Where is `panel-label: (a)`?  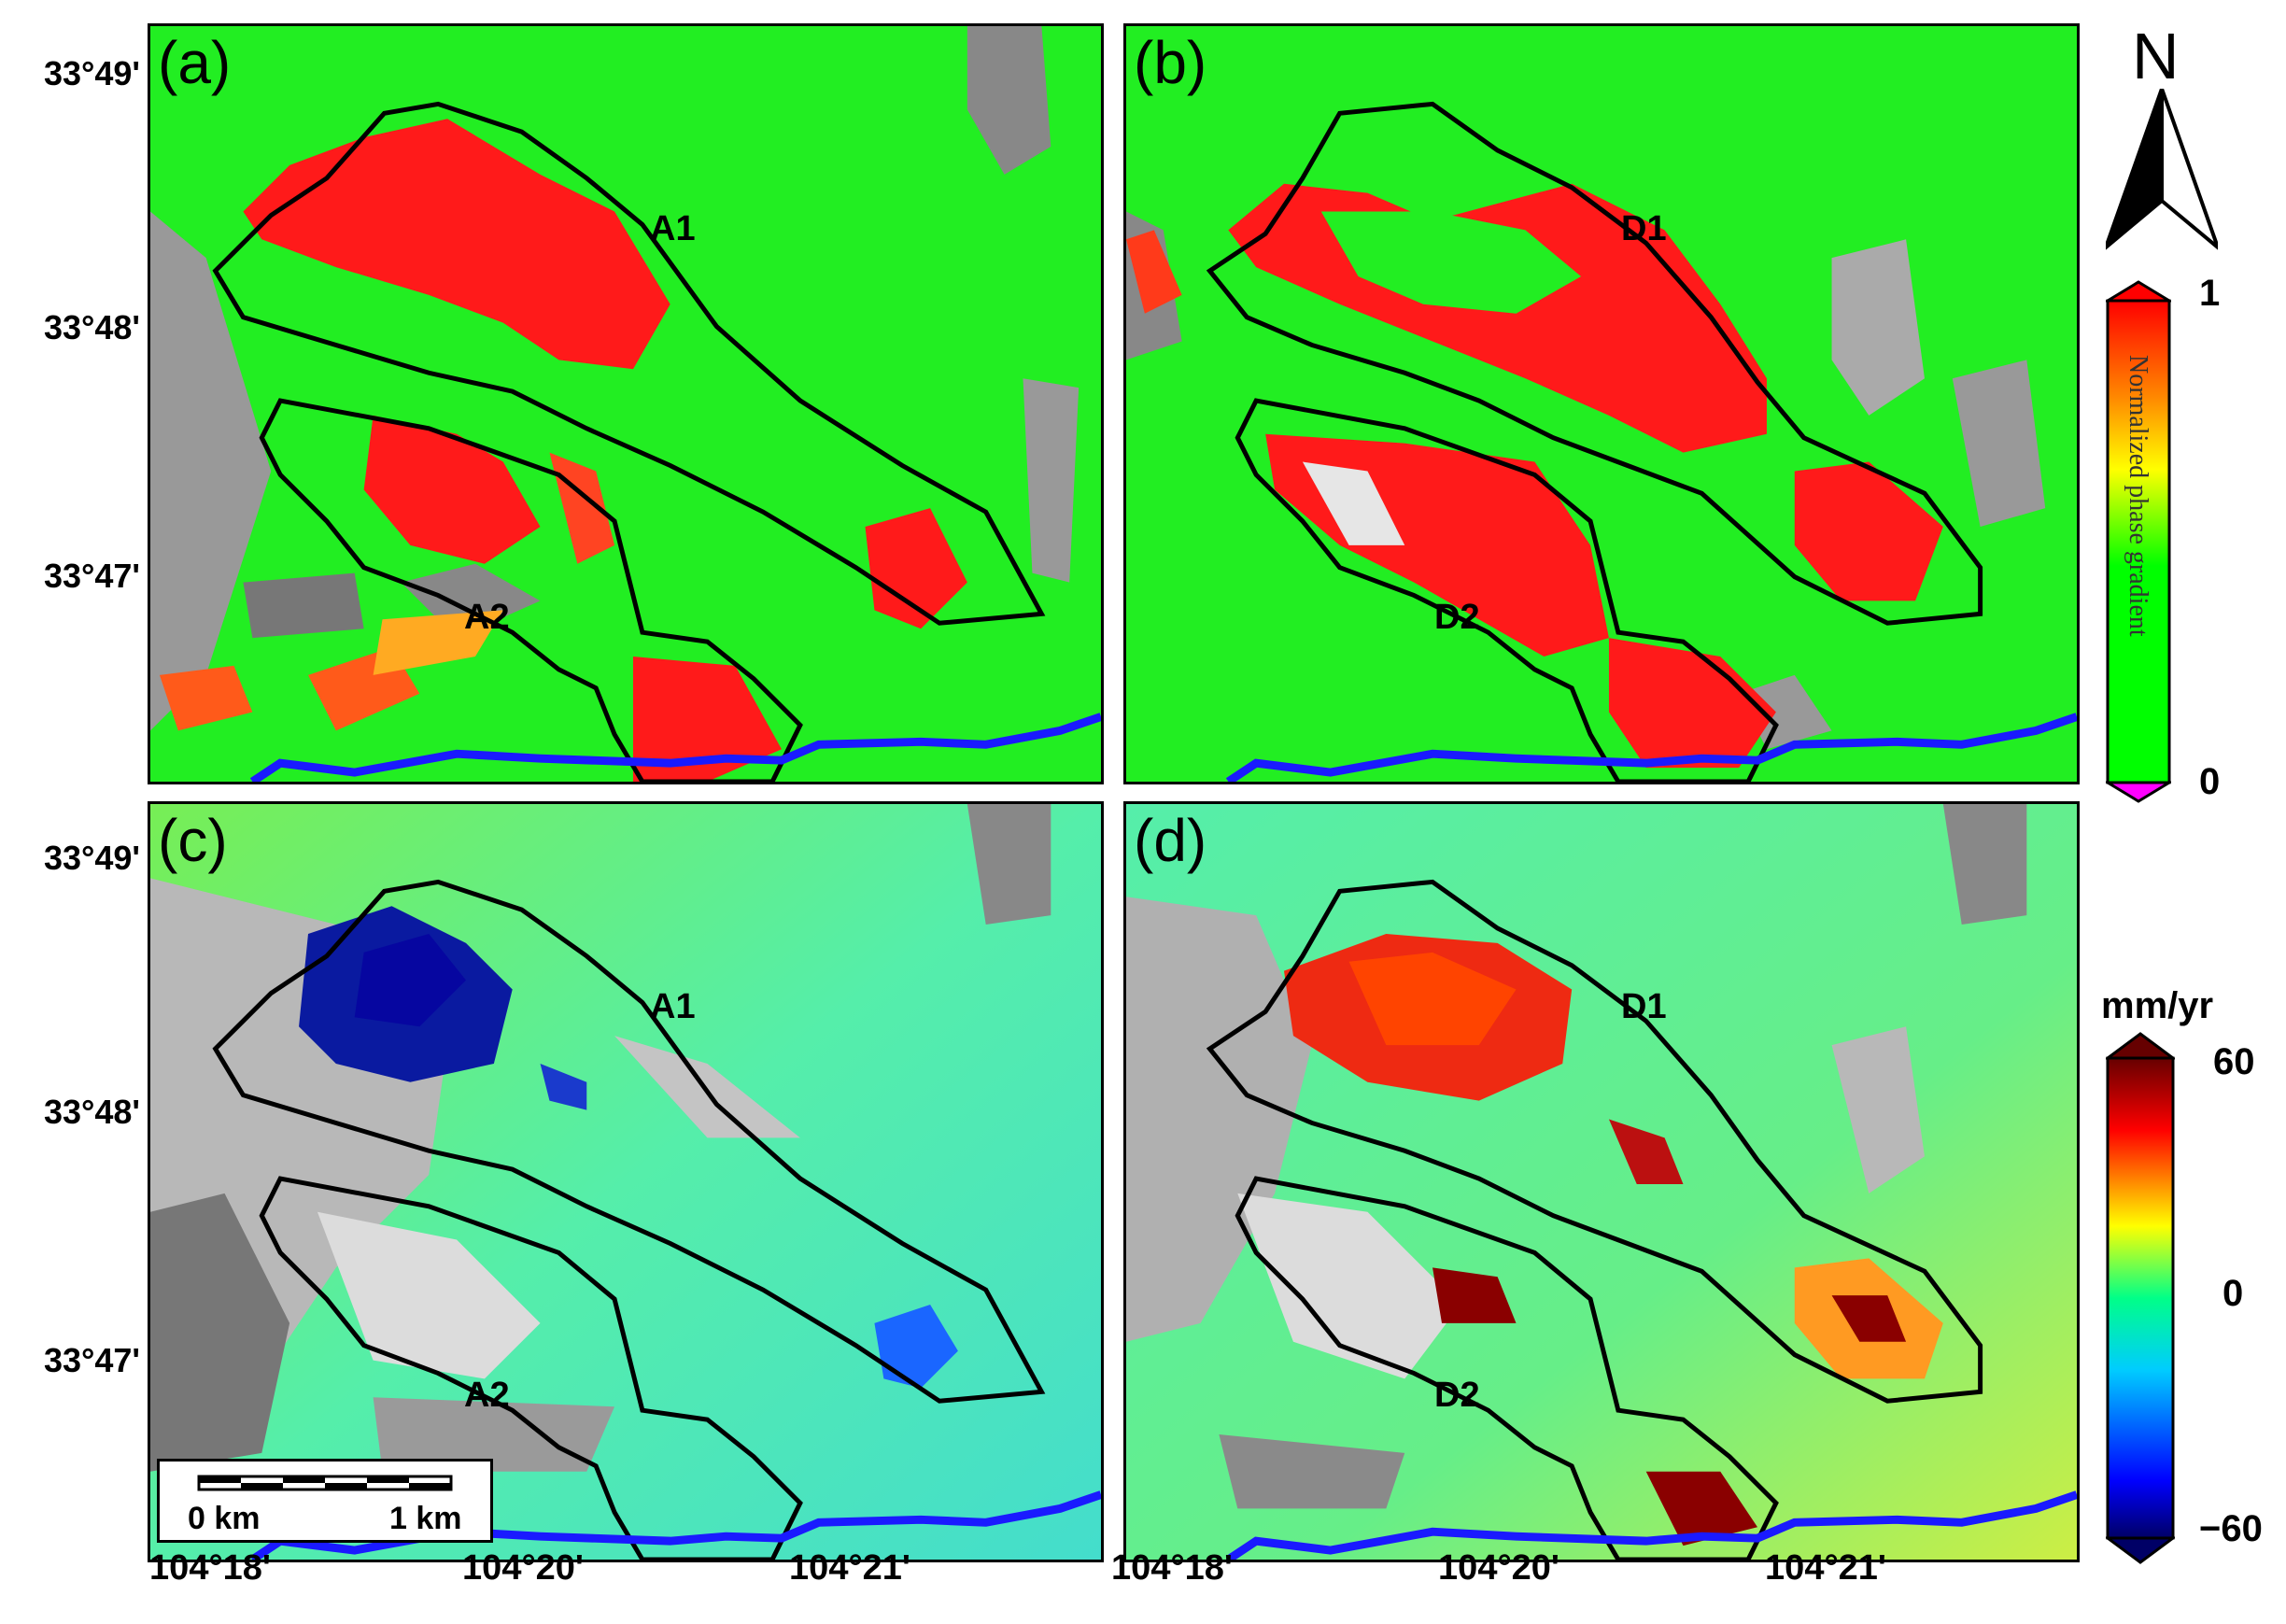
panel-label: (a) is located at coordinates (195, 62).